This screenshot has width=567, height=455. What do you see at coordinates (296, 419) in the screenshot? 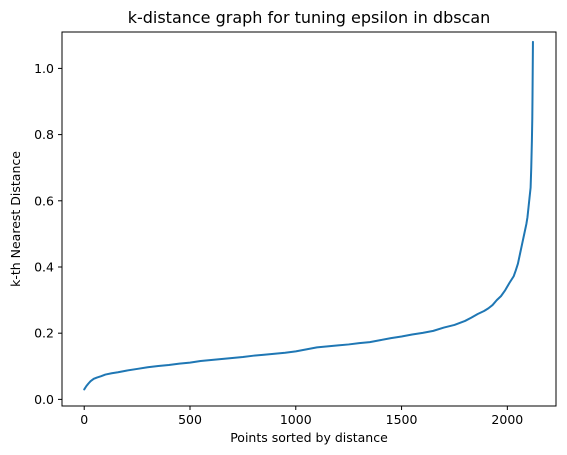
I see `x-tick-label: 1000` at bounding box center [296, 419].